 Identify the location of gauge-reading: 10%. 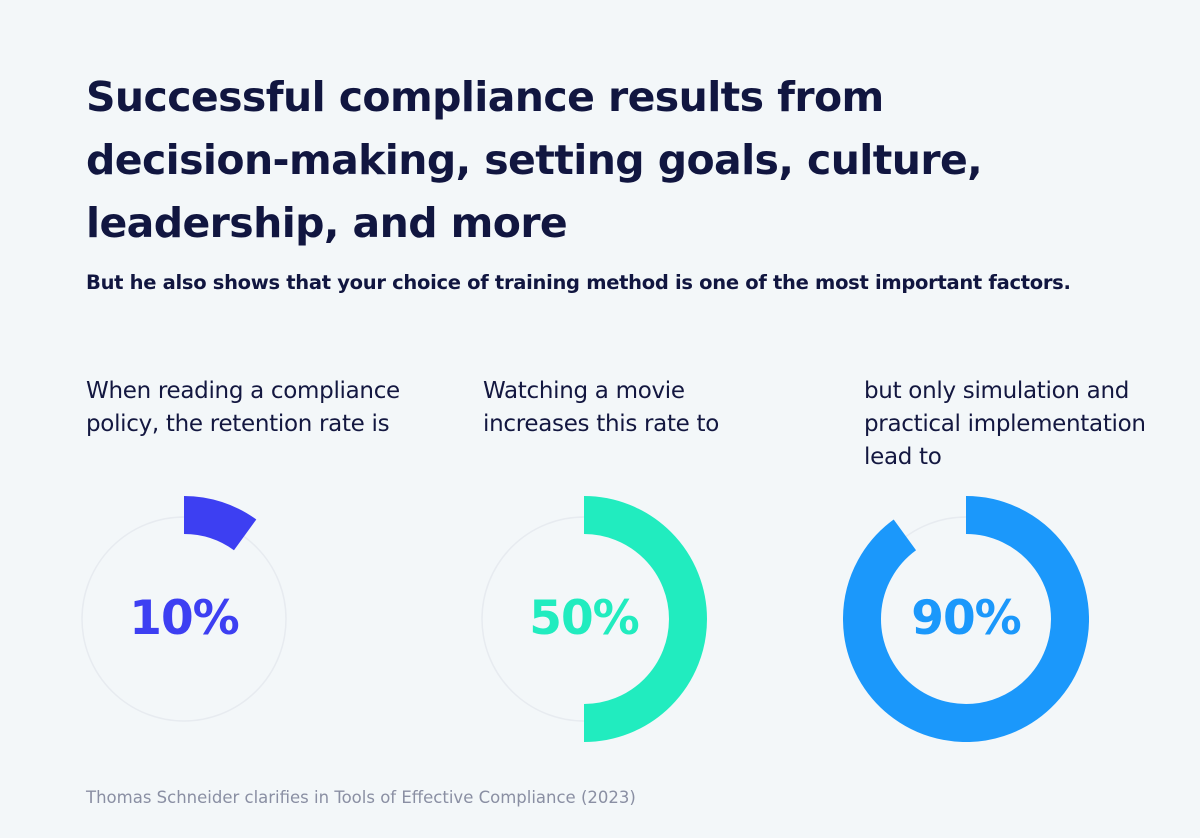
(184, 619).